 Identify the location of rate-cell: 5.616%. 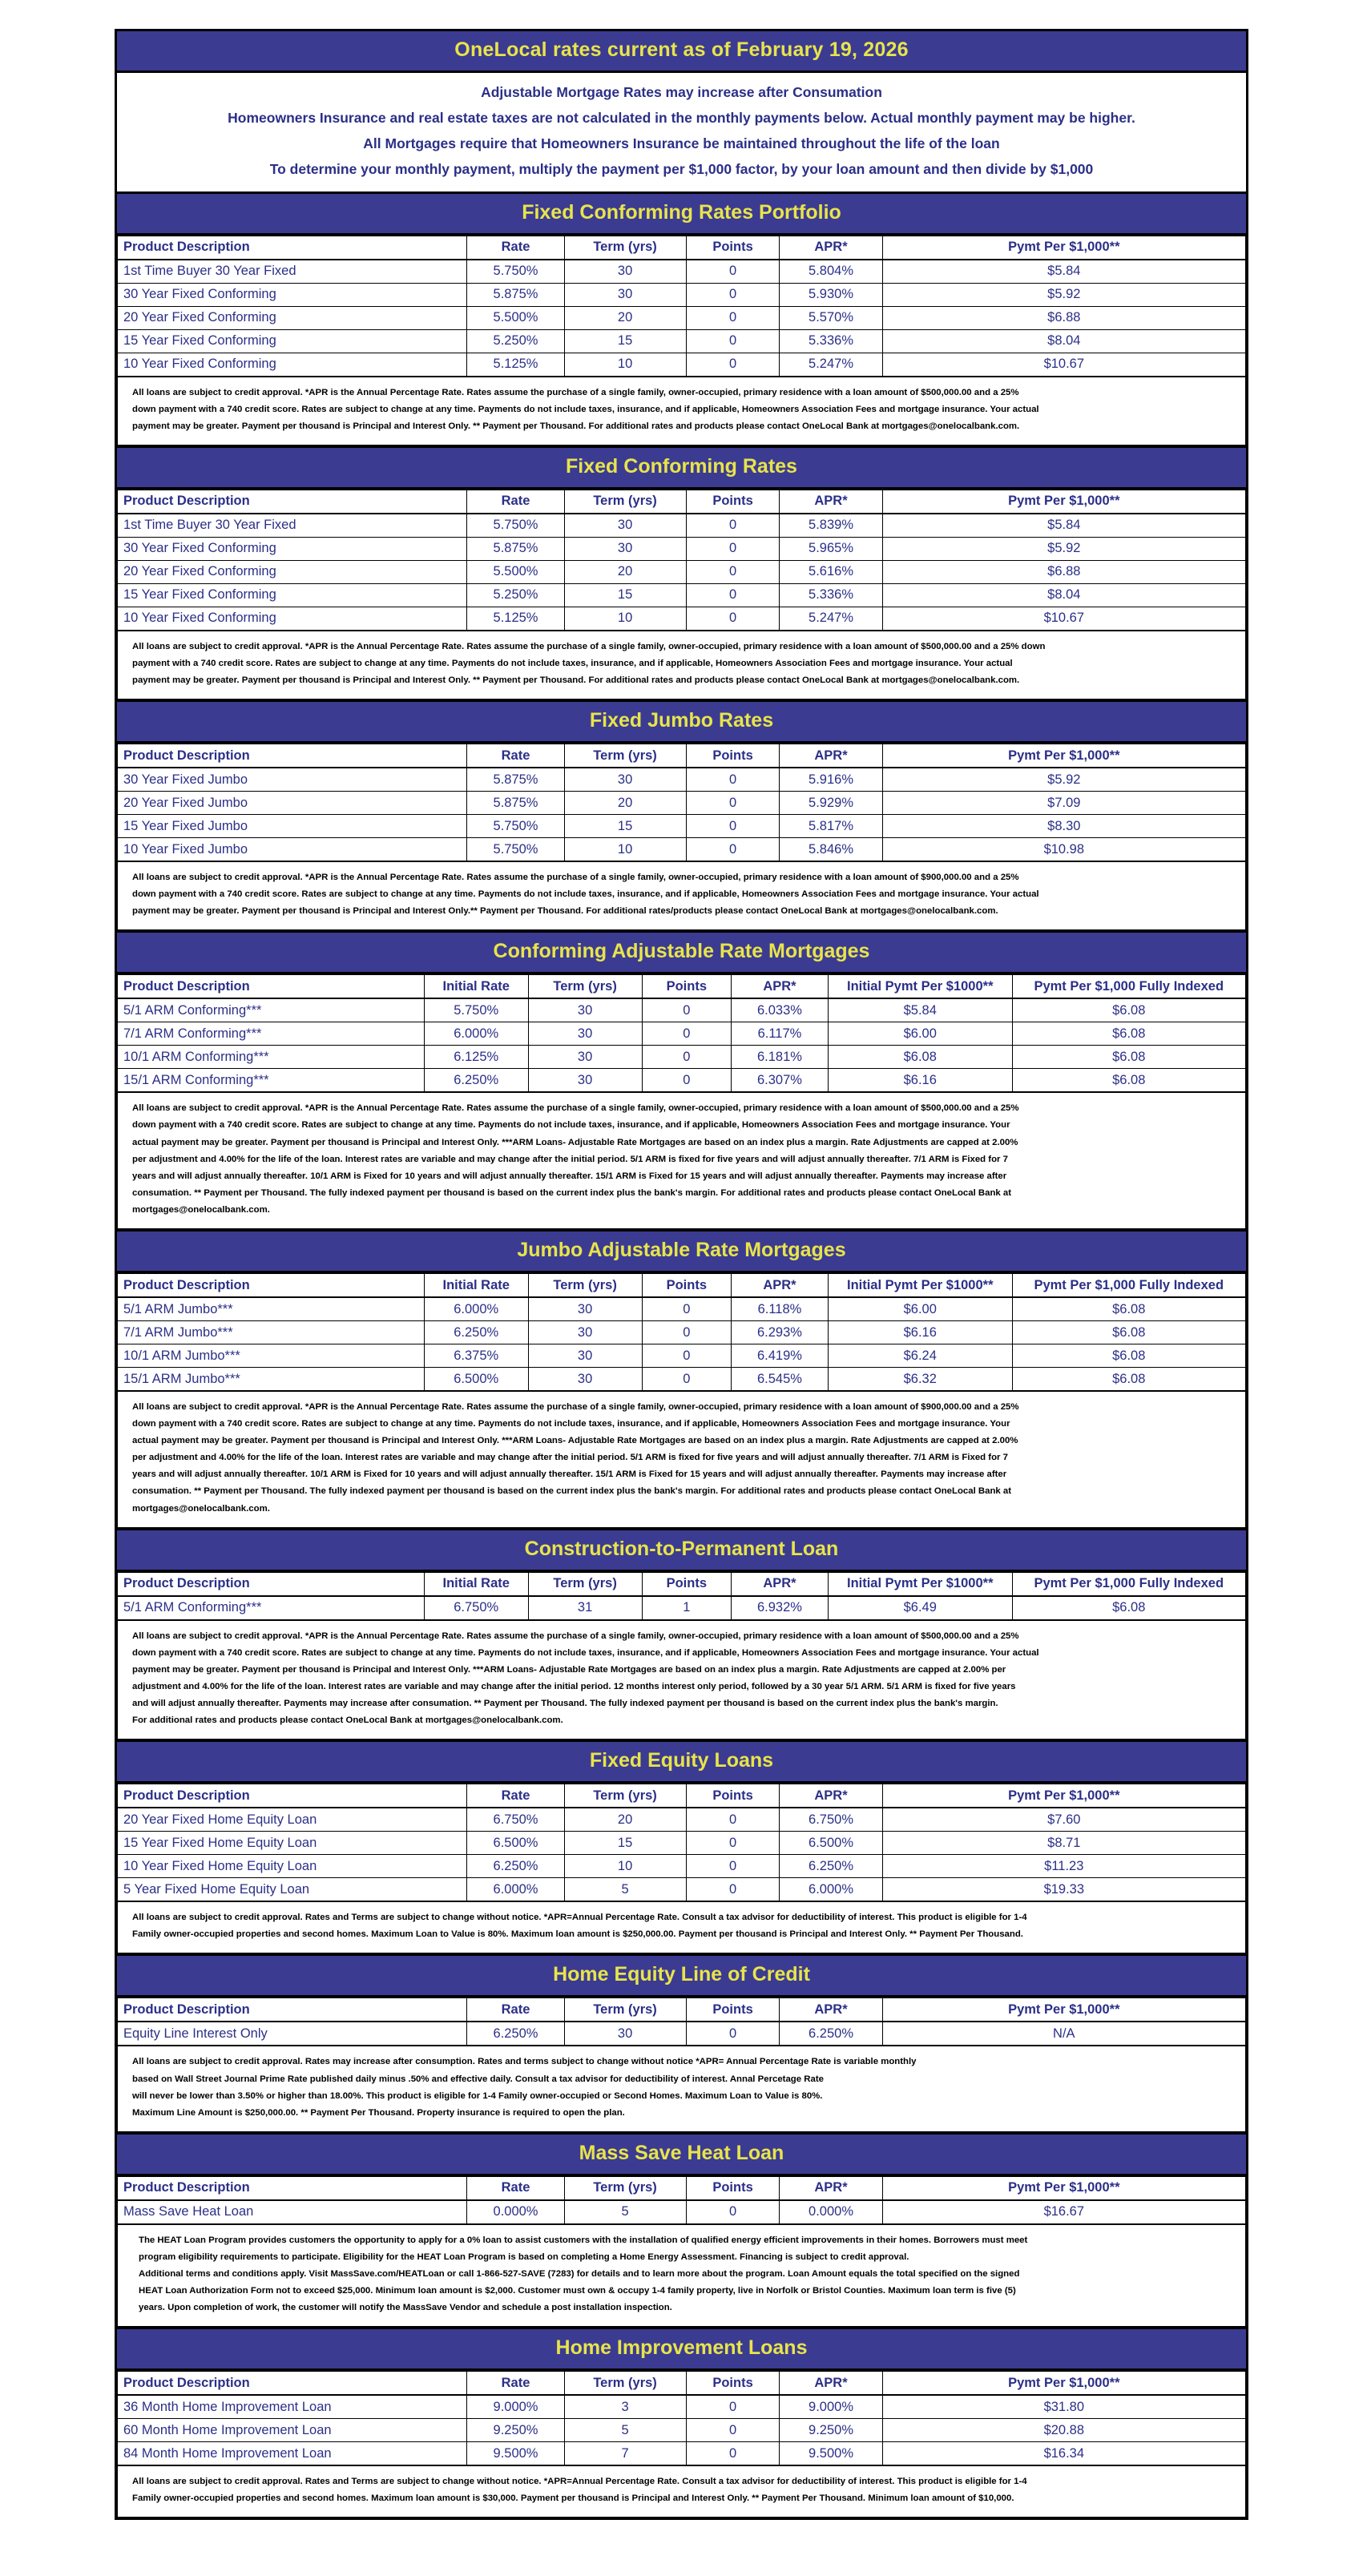
(831, 571).